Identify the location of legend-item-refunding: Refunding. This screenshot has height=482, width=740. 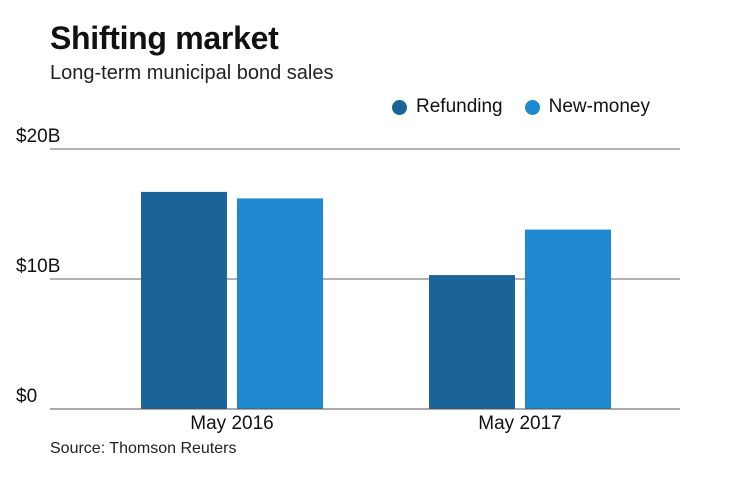
(447, 107).